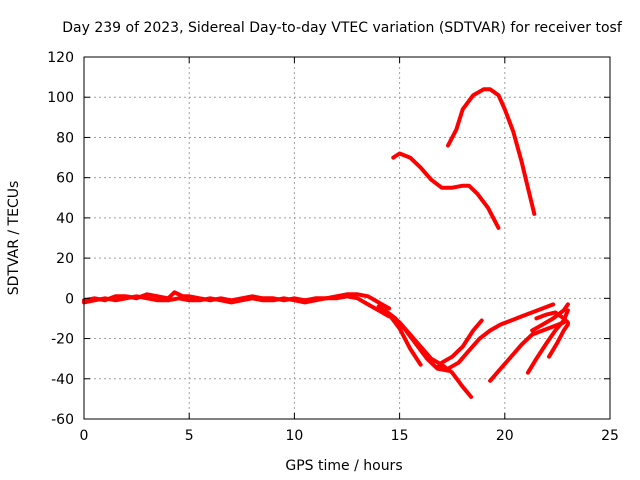 This screenshot has height=480, width=640. I want to click on y-tick-label: 40, so click(65, 219).